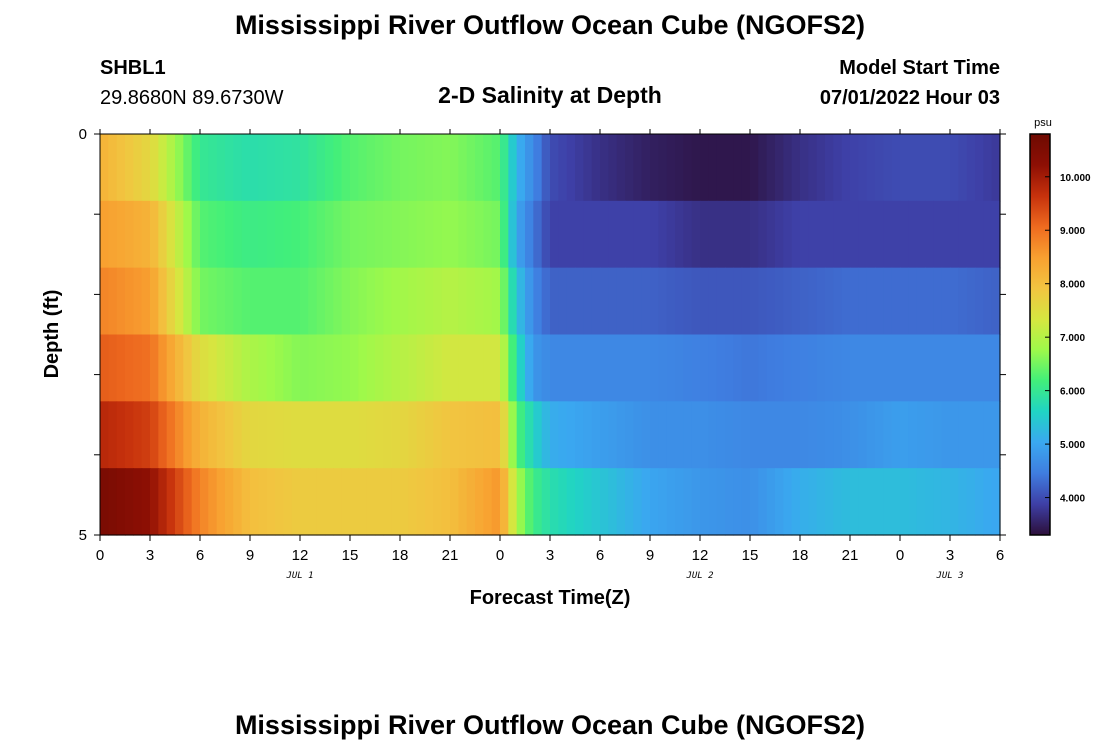 This screenshot has height=750, width=1100. What do you see at coordinates (699, 576) in the screenshot?
I see `date-label: JUL 2` at bounding box center [699, 576].